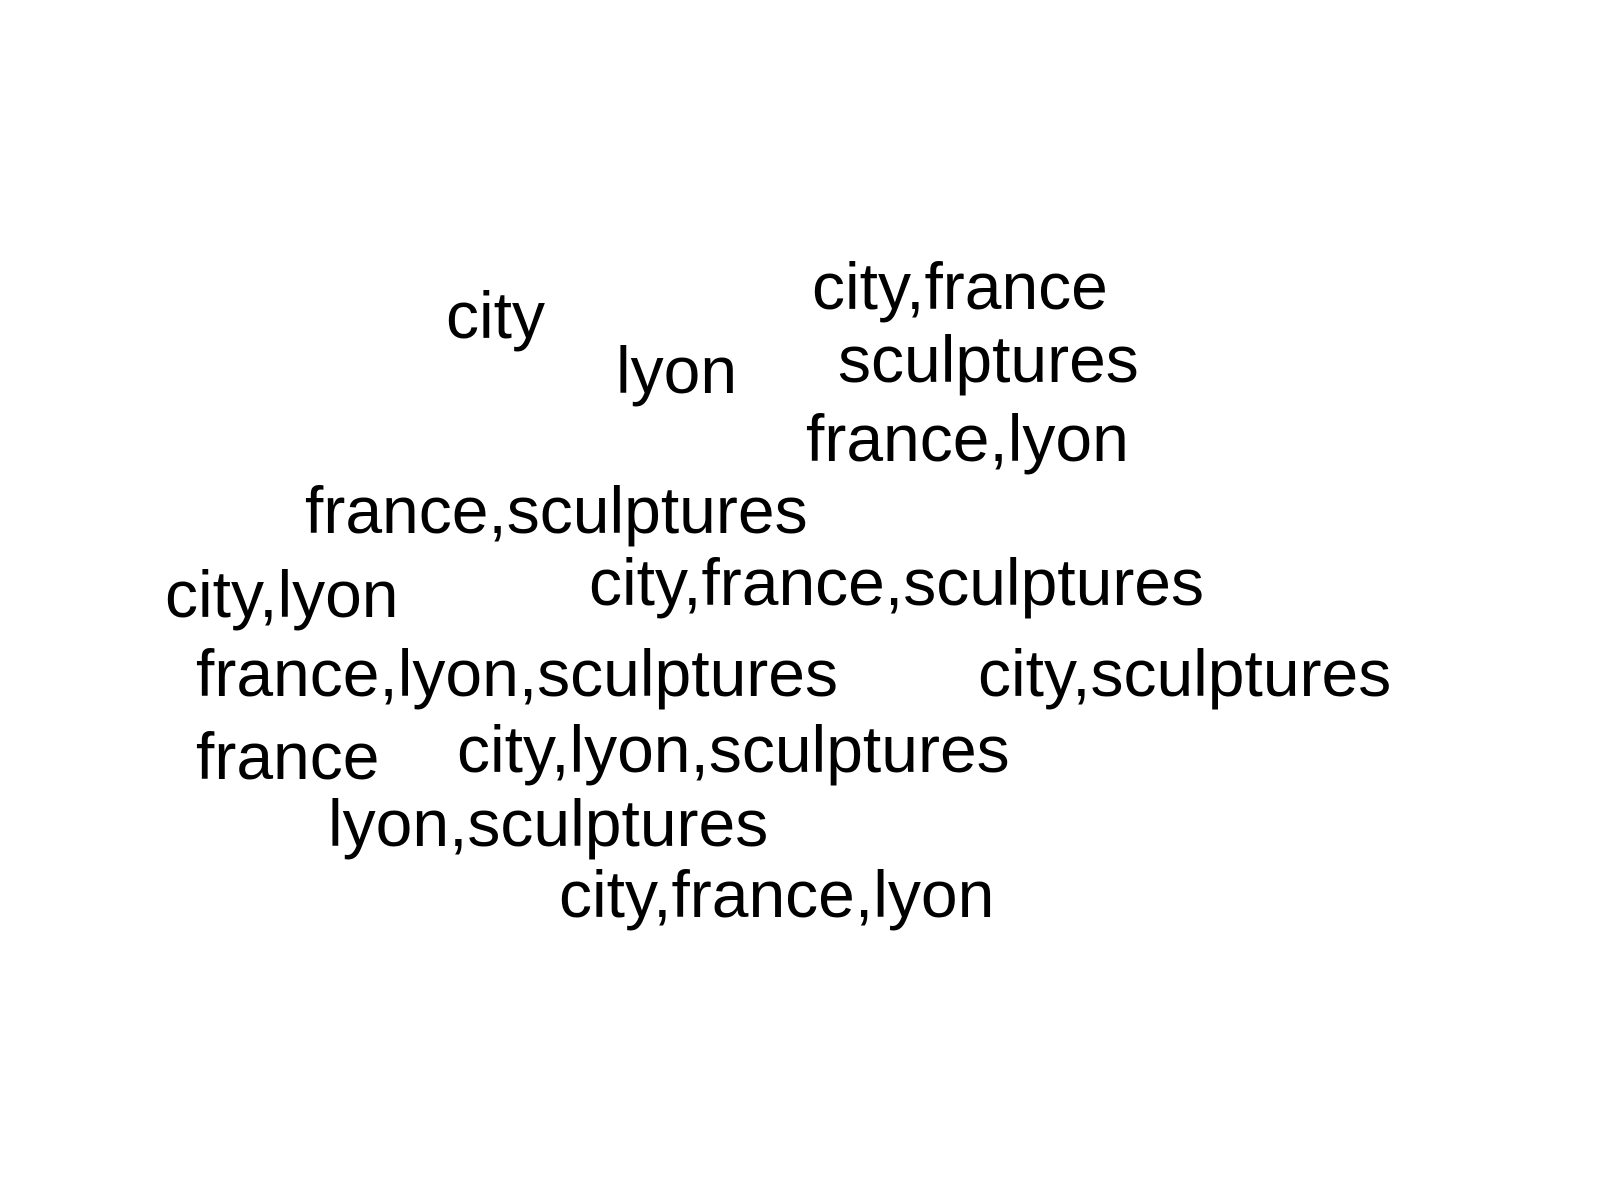  What do you see at coordinates (517, 673) in the screenshot?
I see `word-france-lyon-sculptures: france,lyon,sculptures` at bounding box center [517, 673].